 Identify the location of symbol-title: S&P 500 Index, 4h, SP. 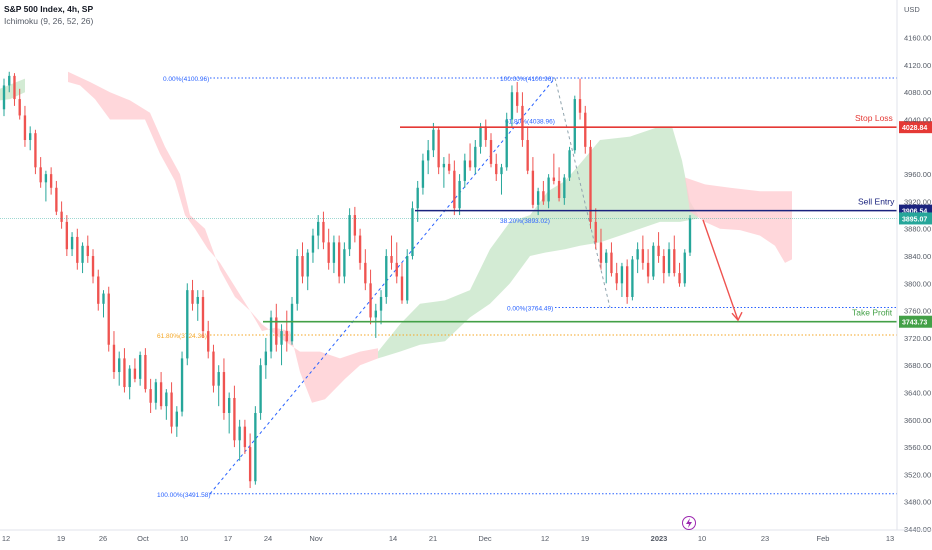
(49, 9).